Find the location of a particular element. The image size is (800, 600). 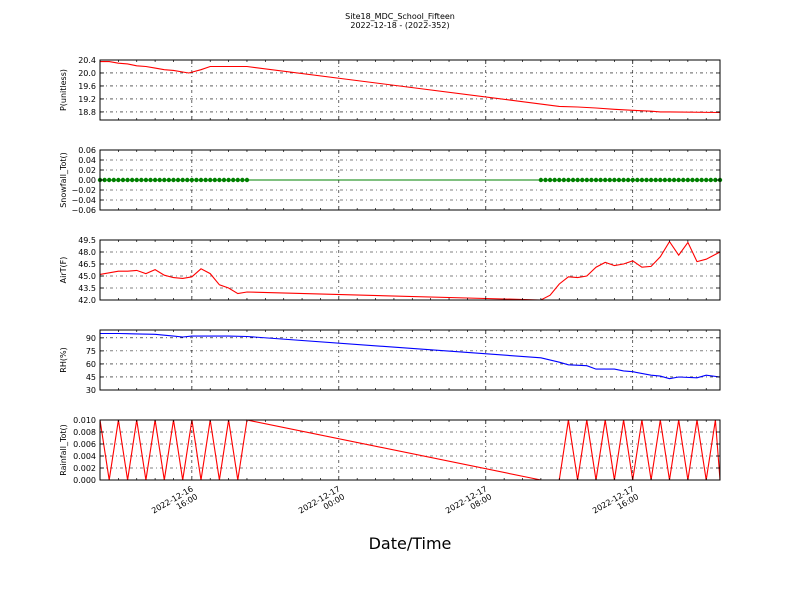

panel-4: 90 75 60 45 30 RH(%) is located at coordinates (390, 362).